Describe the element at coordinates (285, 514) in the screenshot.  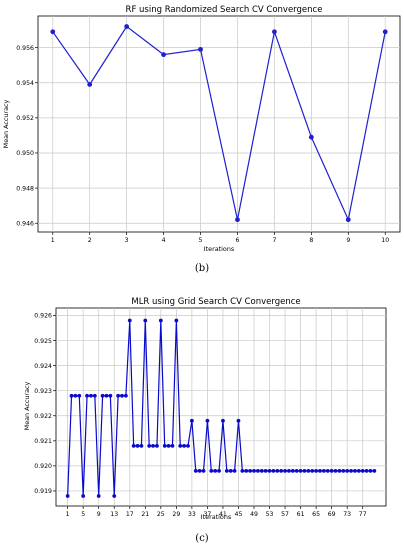
I see `c-x-tick-label: 57` at that location.